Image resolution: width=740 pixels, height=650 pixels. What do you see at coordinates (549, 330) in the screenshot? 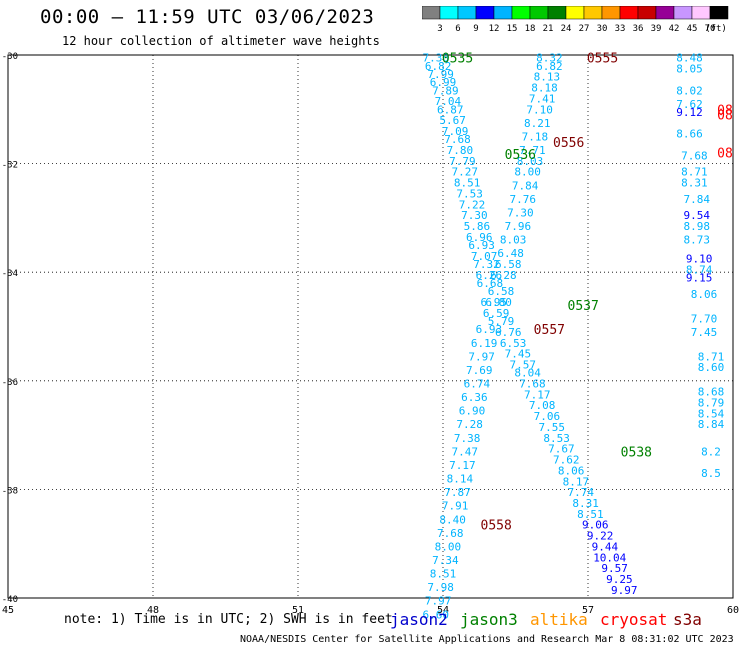
I see `pass-label: 0557` at bounding box center [549, 330].